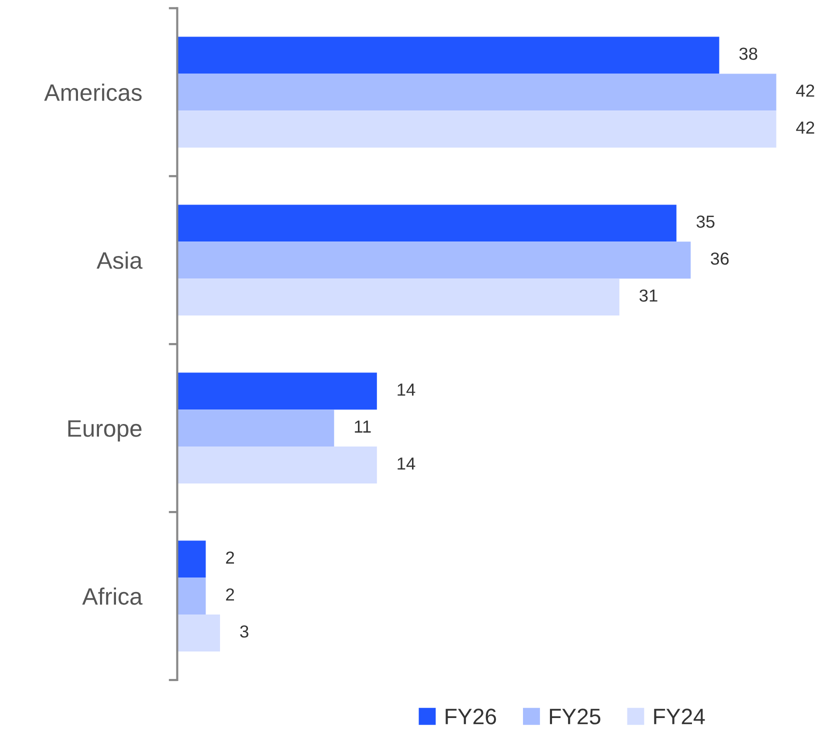  What do you see at coordinates (471, 716) in the screenshot?
I see `legend-label: FY26` at bounding box center [471, 716].